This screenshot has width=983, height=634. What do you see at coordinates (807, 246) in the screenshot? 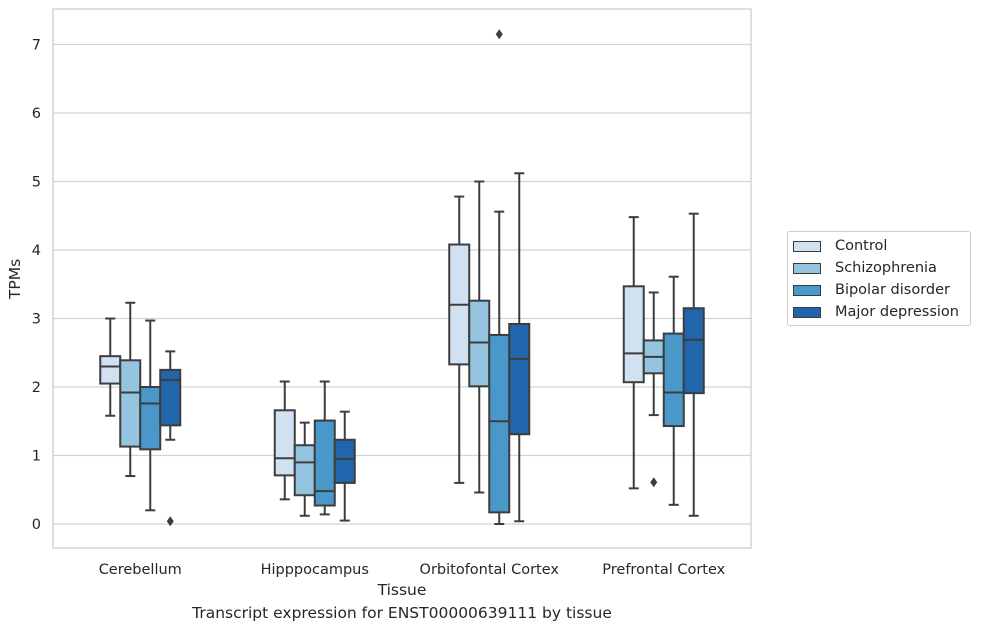
I see `legend-swatch-control` at bounding box center [807, 246].